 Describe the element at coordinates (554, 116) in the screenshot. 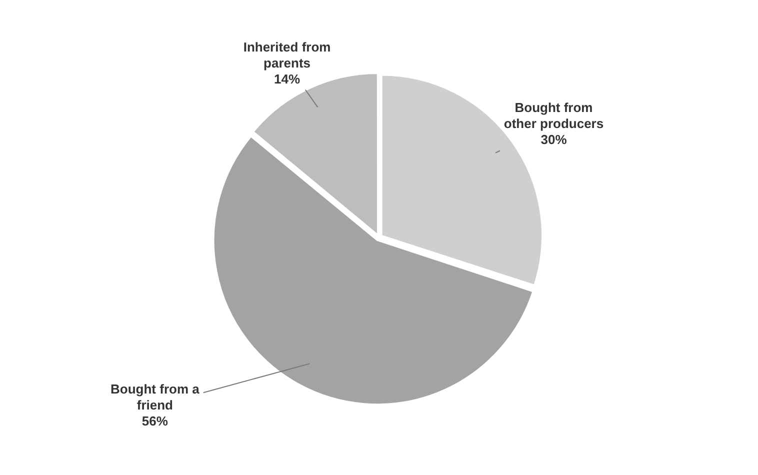

I see `slice-label: Bought from other producers` at that location.